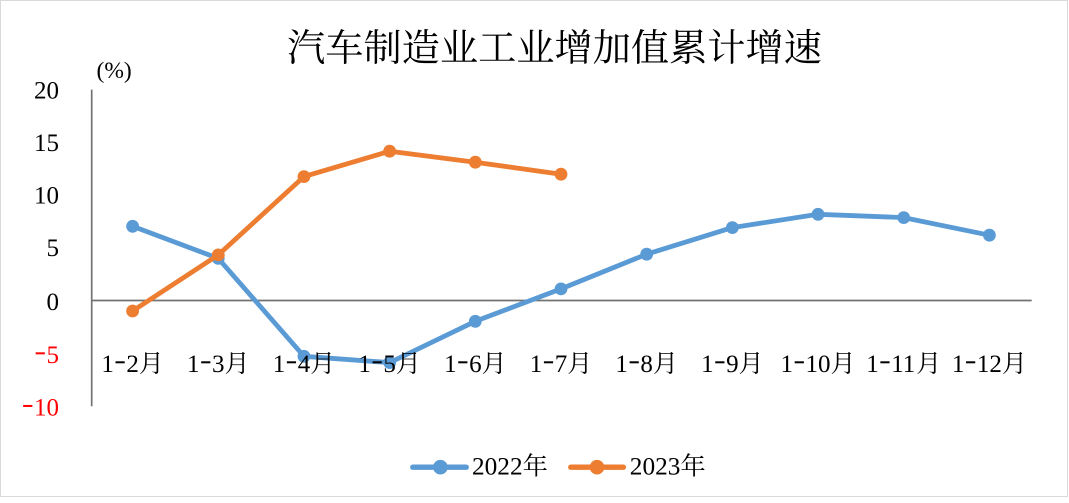  I want to click on svg-text: 4, so click(304, 364).